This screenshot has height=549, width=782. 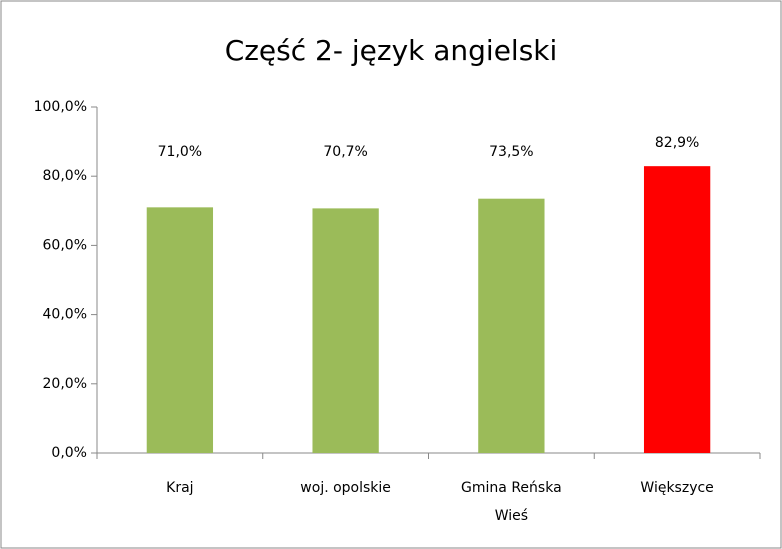 What do you see at coordinates (65, 245) in the screenshot?
I see `y-tick-label: 60,0%` at bounding box center [65, 245].